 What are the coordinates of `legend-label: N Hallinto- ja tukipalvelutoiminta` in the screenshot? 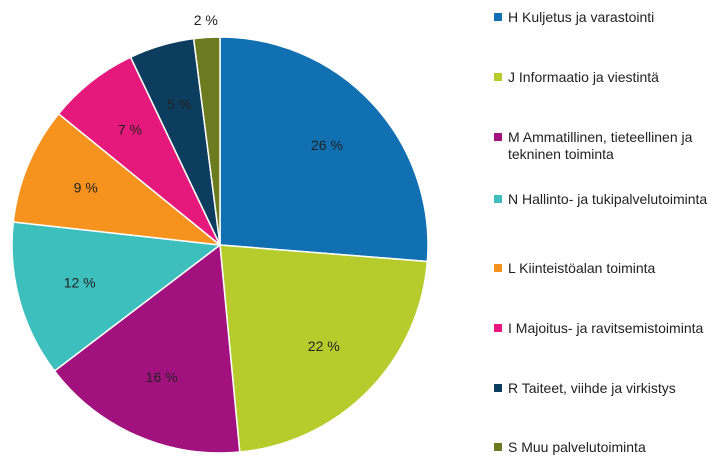 It's located at (608, 199).